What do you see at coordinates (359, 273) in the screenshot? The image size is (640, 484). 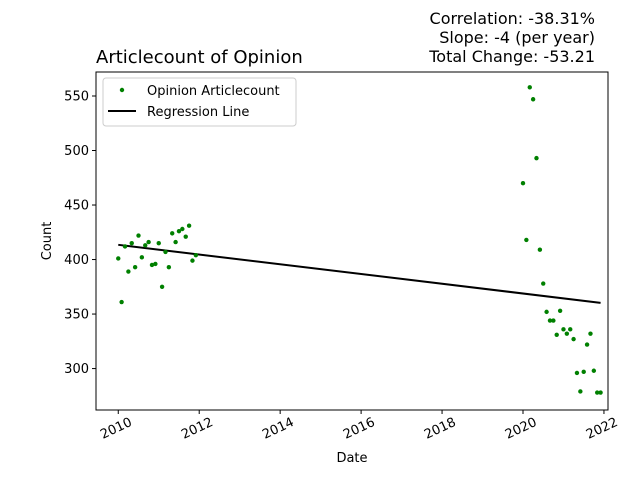 I see `regression-line` at bounding box center [359, 273].